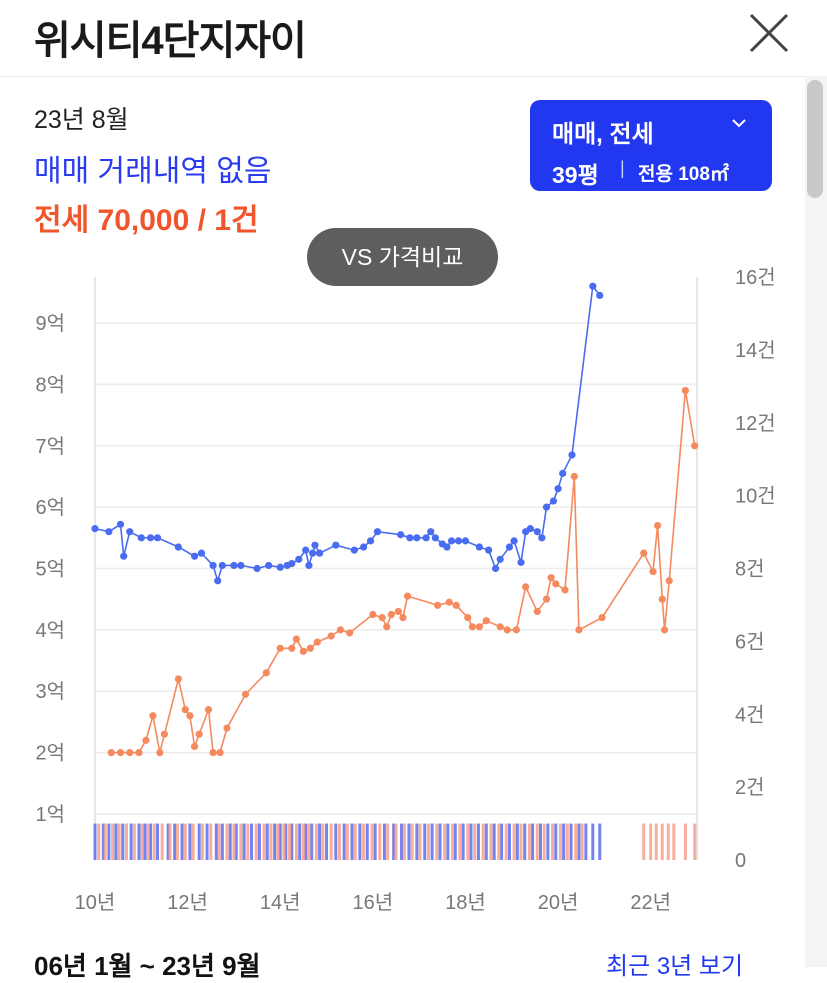 Image resolution: width=827 pixels, height=983 pixels. Describe the element at coordinates (402, 257) in the screenshot. I see `vs-price-compare-button: VS 가격비교` at that location.